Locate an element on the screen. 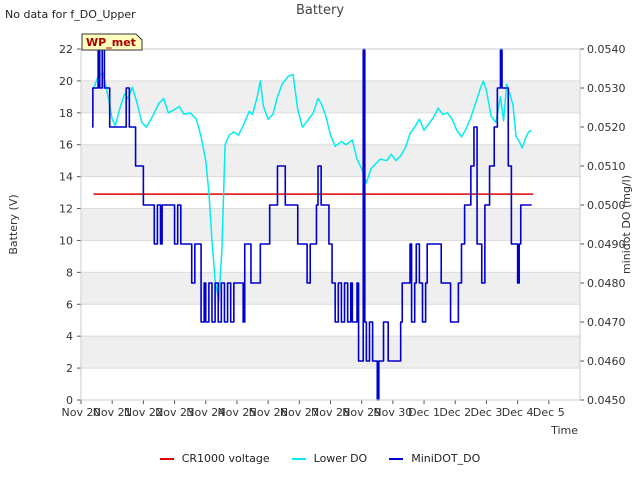 The height and width of the screenshot is (480, 640). y2-tick-label-0.0510: 0.0510 is located at coordinates (606, 166).